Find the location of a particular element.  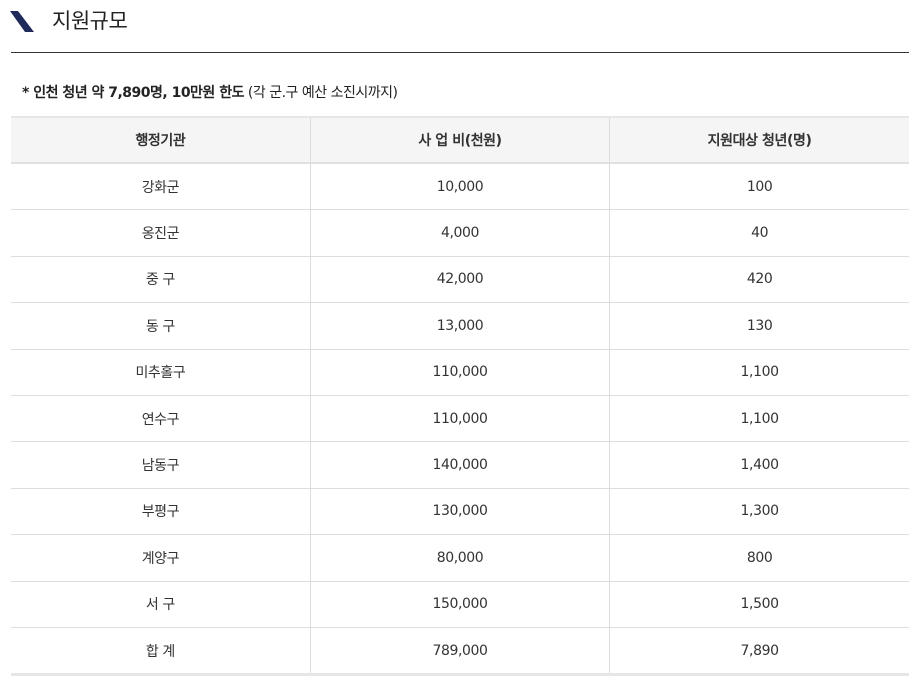

budget-cell: 130,000 is located at coordinates (460, 511).